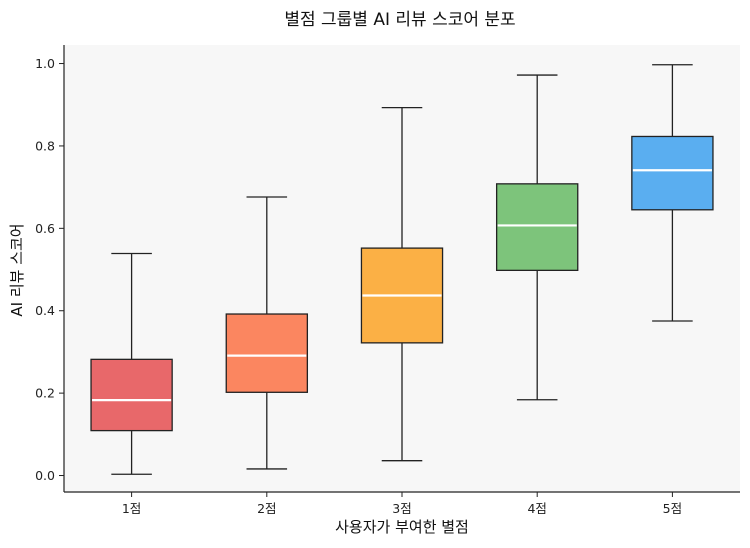 The height and width of the screenshot is (548, 750). I want to click on y-axis-label: AI 리뷰 스코어, so click(17, 269).